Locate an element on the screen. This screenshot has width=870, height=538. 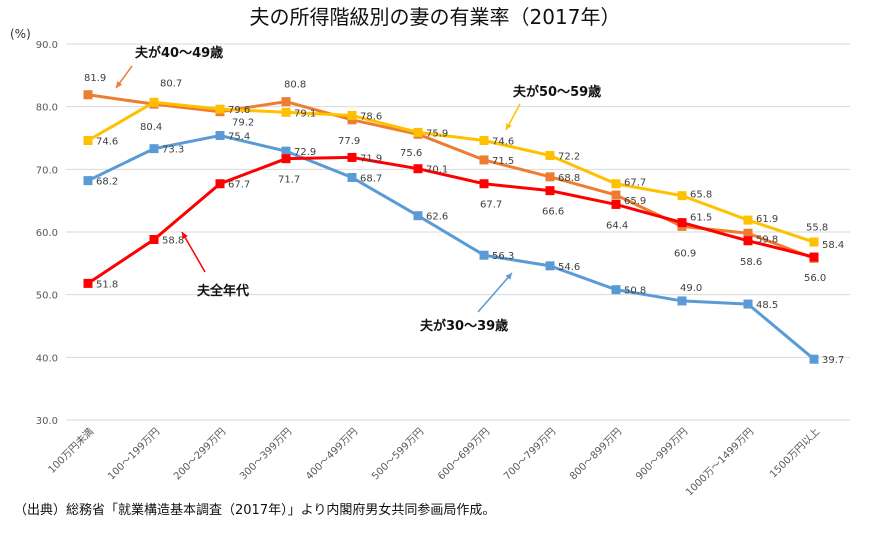
data-label: 56.3 is located at coordinates (503, 256).